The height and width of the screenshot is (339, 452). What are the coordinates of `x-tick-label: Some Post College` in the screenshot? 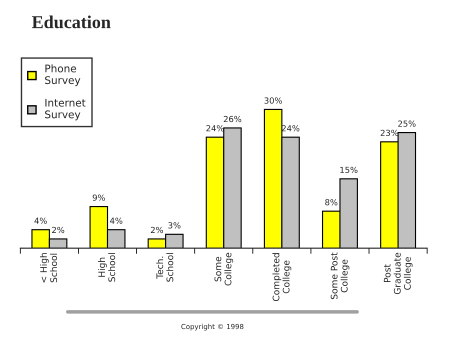 It's located at (340, 276).